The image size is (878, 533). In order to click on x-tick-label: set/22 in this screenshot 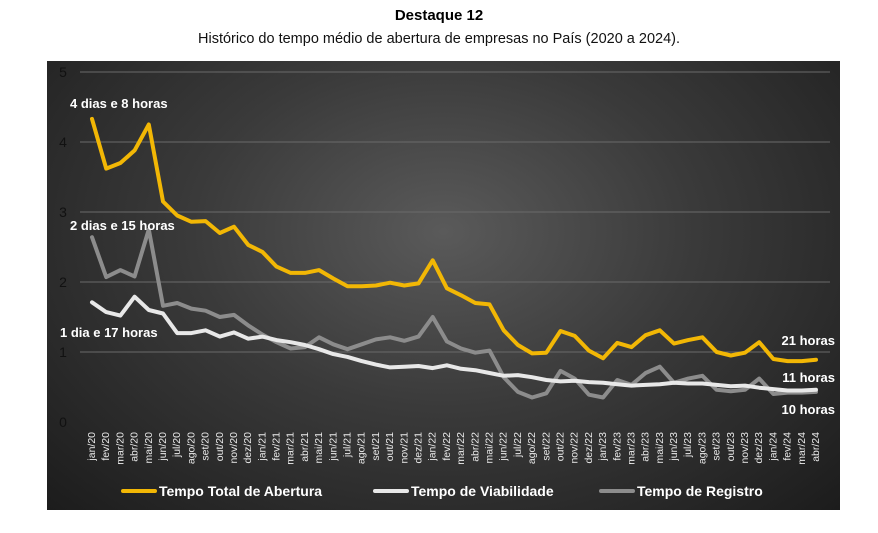, I will do `click(546, 446)`.